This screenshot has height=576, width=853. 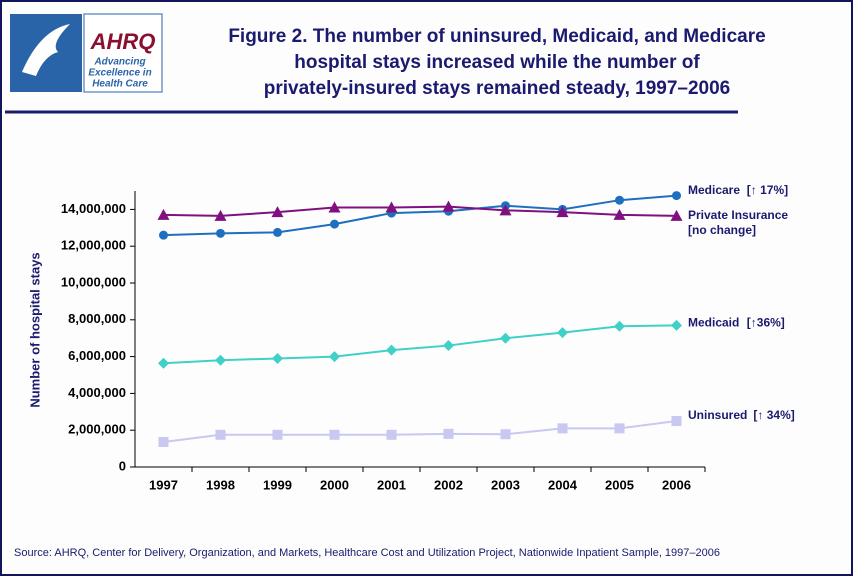 What do you see at coordinates (619, 484) in the screenshot?
I see `x-tick-label: 2005` at bounding box center [619, 484].